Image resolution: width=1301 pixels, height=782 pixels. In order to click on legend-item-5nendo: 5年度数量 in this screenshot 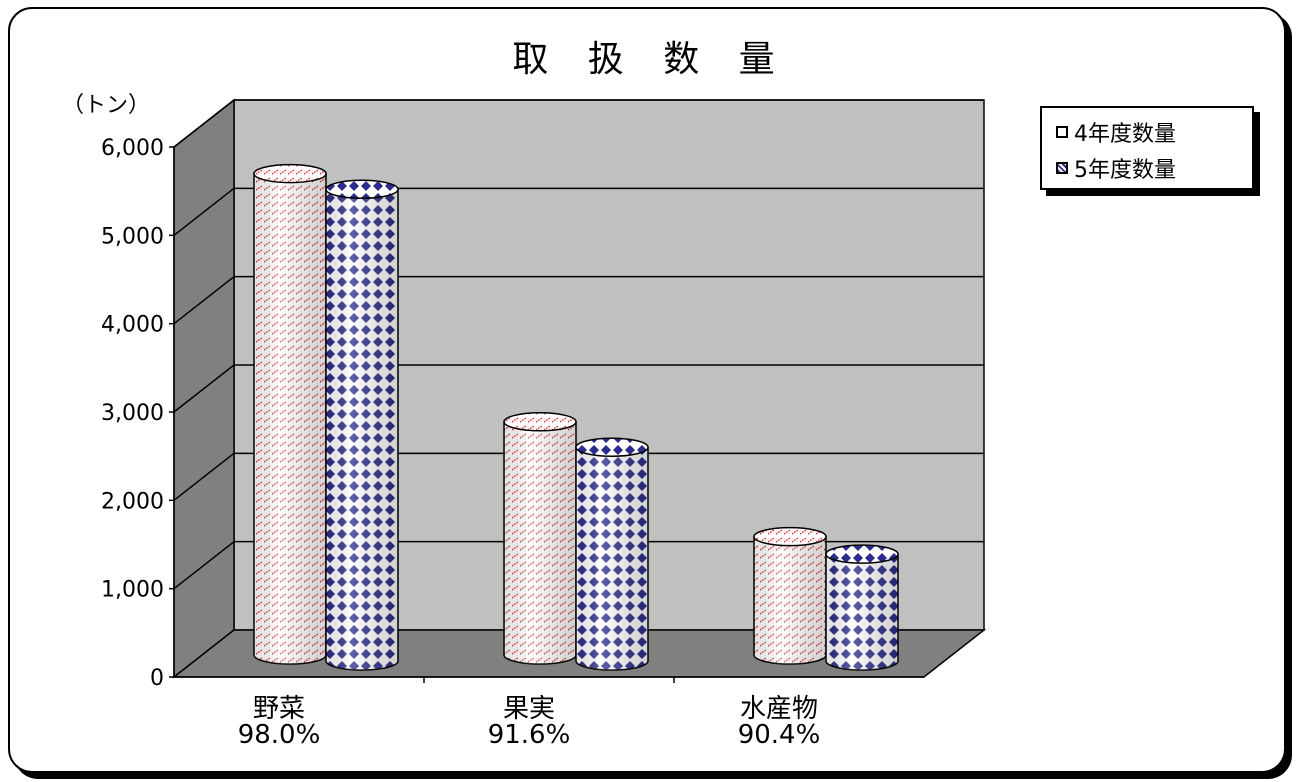, I will do `click(1147, 168)`.